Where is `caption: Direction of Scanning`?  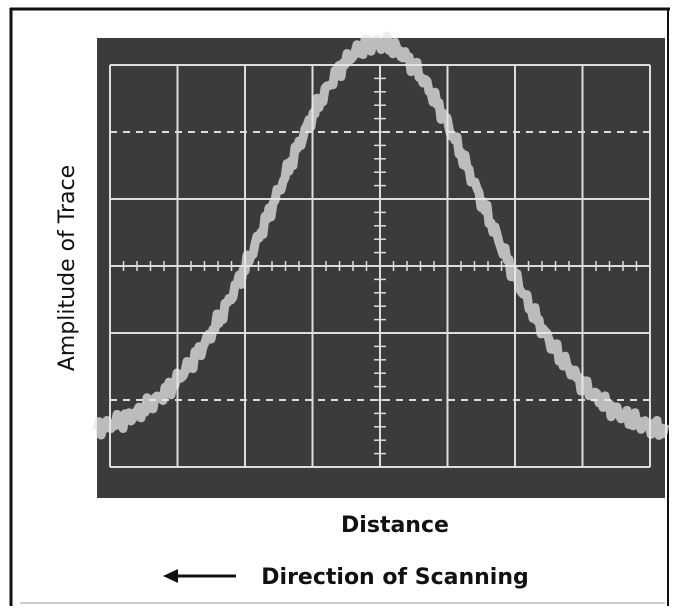
caption: Direction of Scanning is located at coordinates (394, 577).